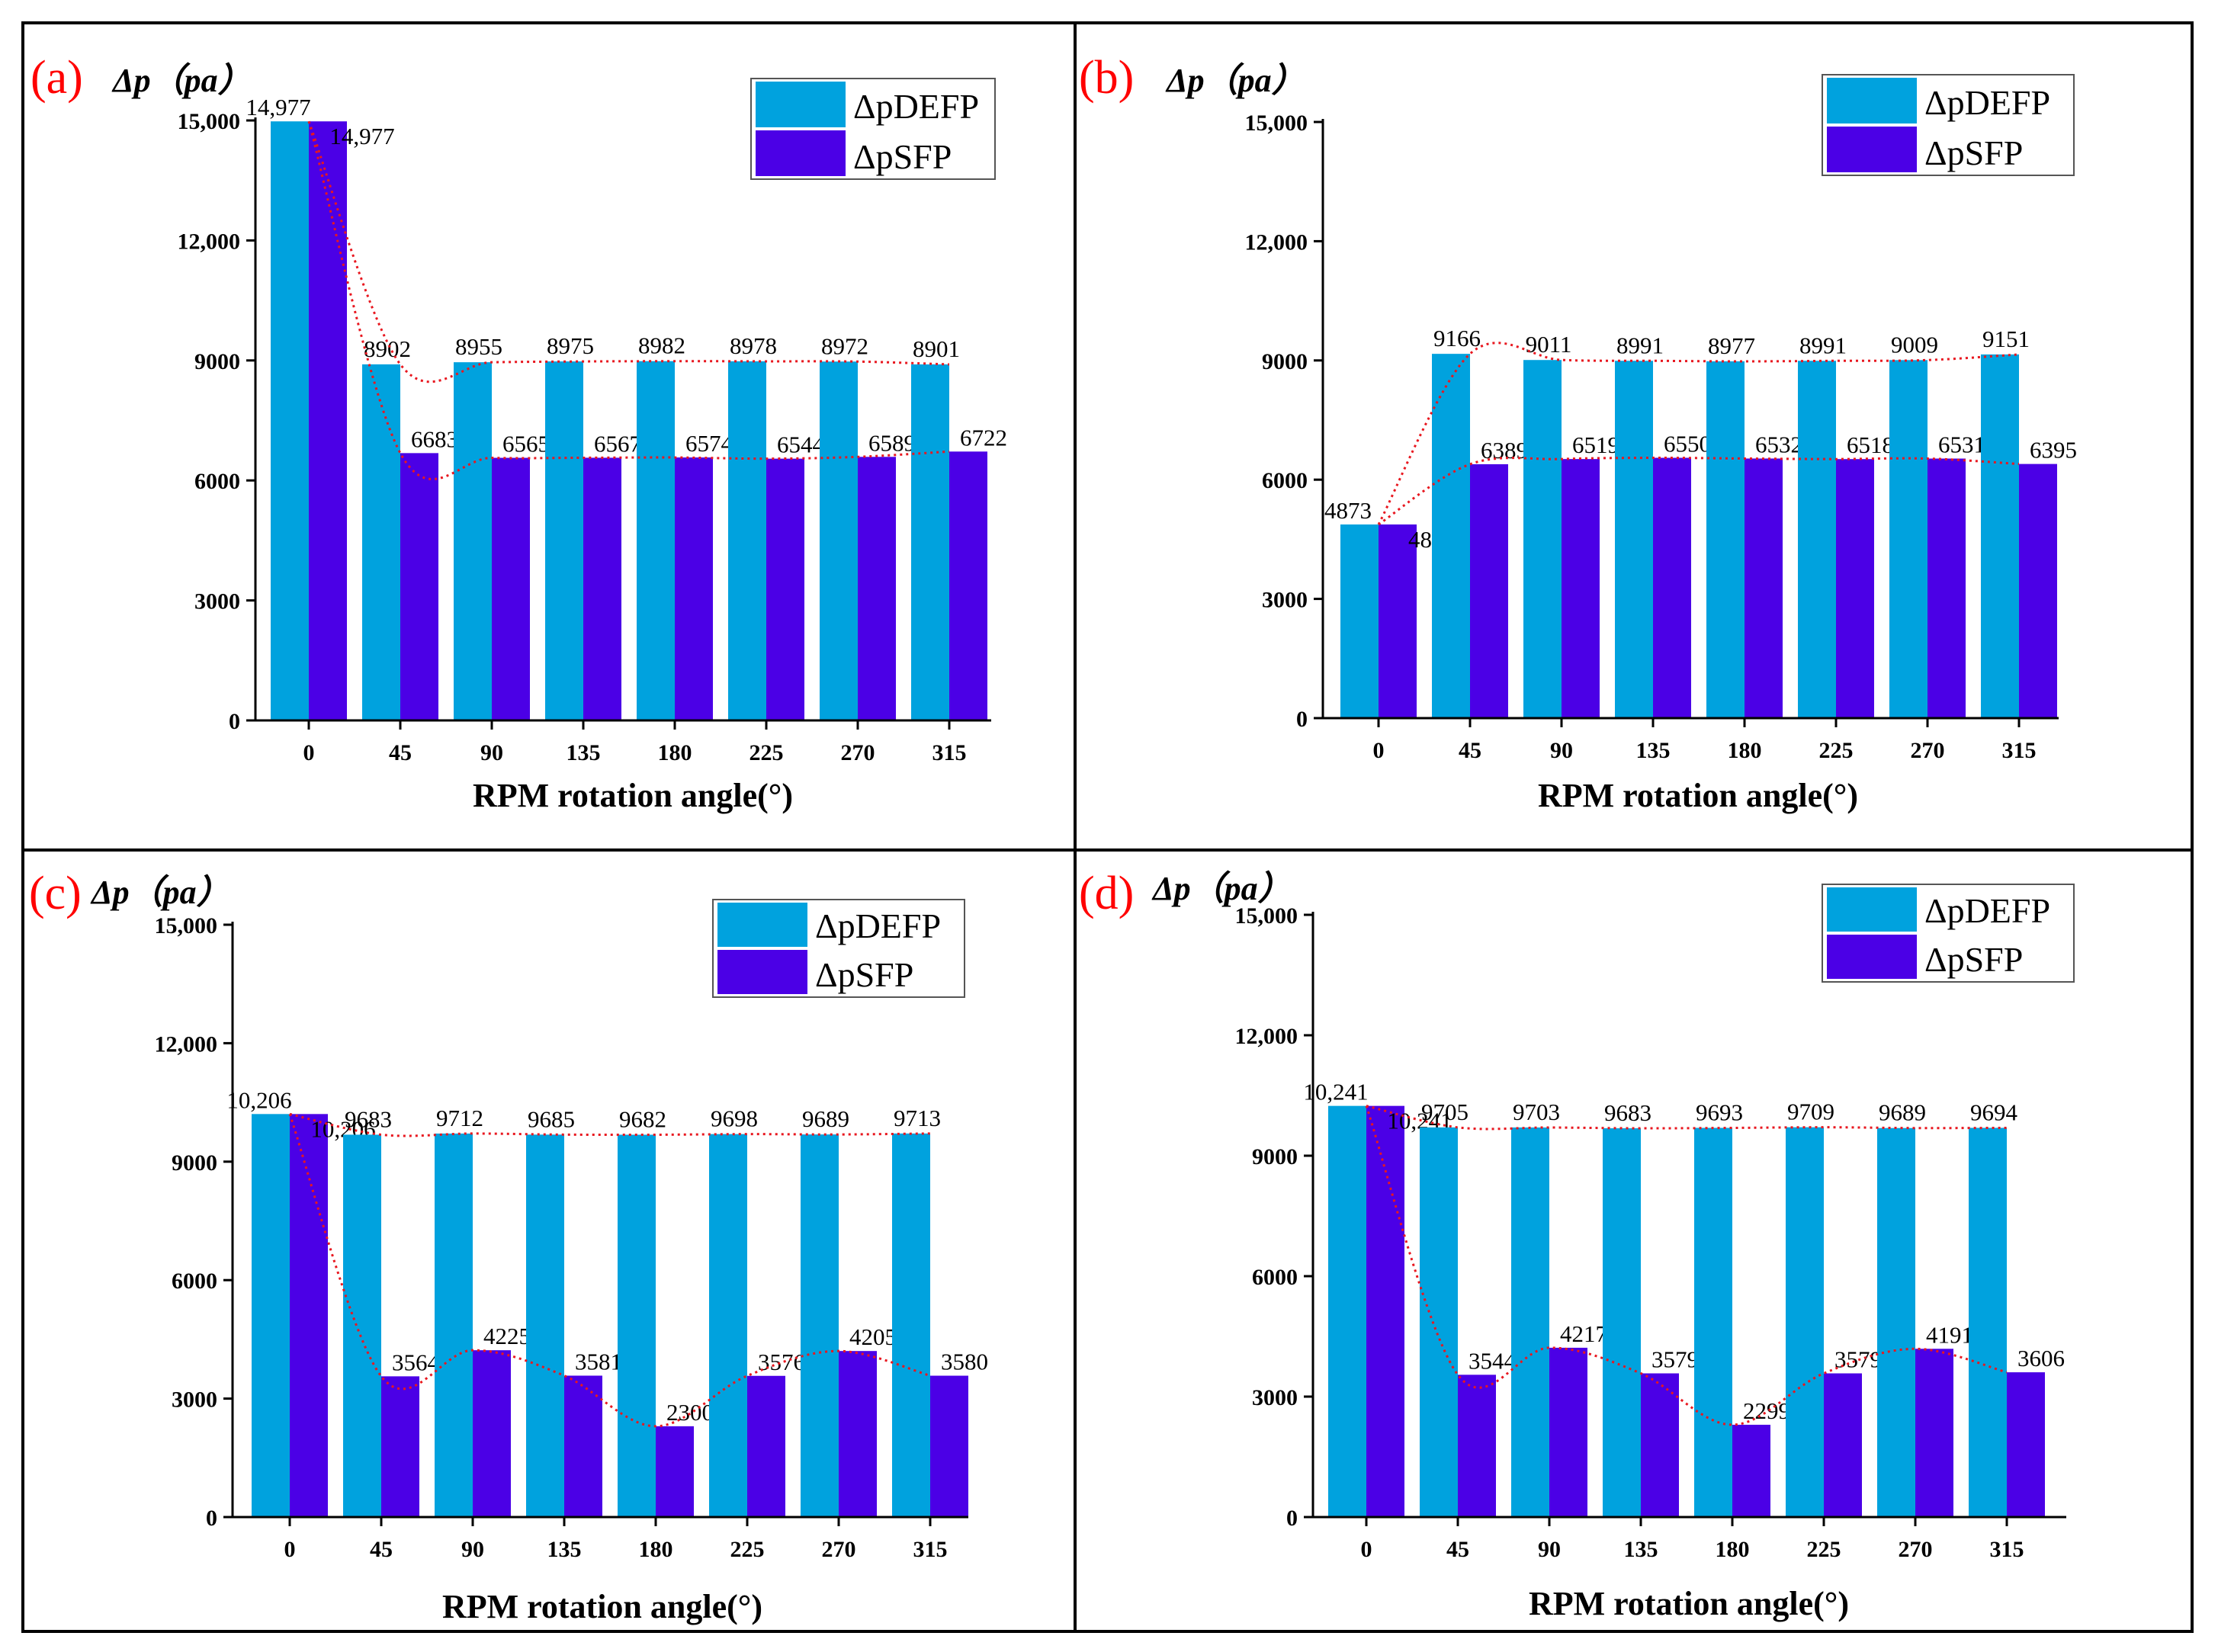 This screenshot has height=1652, width=2218. What do you see at coordinates (1640, 345) in the screenshot?
I see `data-label-defp: 8991` at bounding box center [1640, 345].